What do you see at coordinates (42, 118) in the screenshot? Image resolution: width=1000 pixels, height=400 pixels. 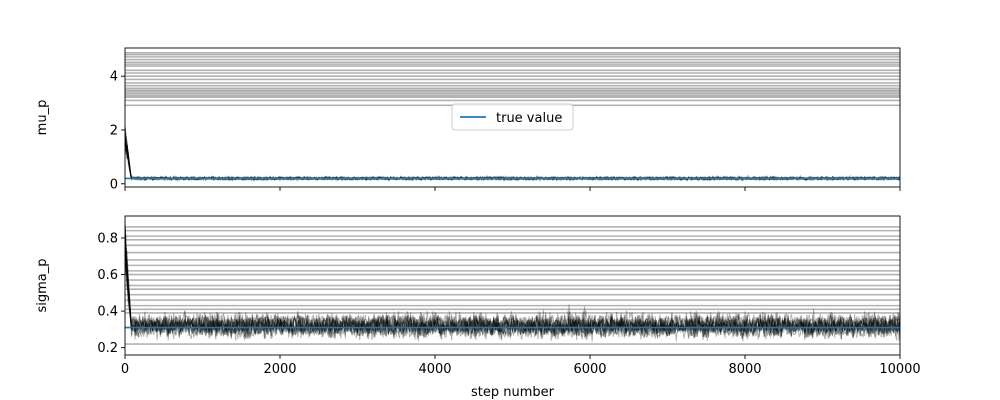 I see `y-axis-label: mu_p` at bounding box center [42, 118].